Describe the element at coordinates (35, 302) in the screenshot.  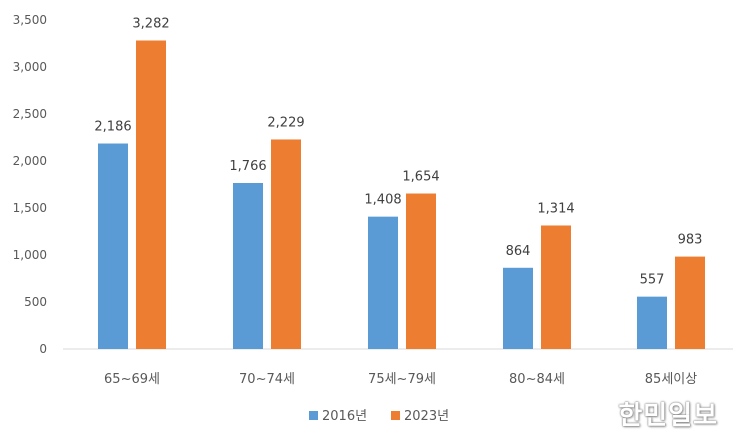
I see `y-tick-label: 500` at that location.